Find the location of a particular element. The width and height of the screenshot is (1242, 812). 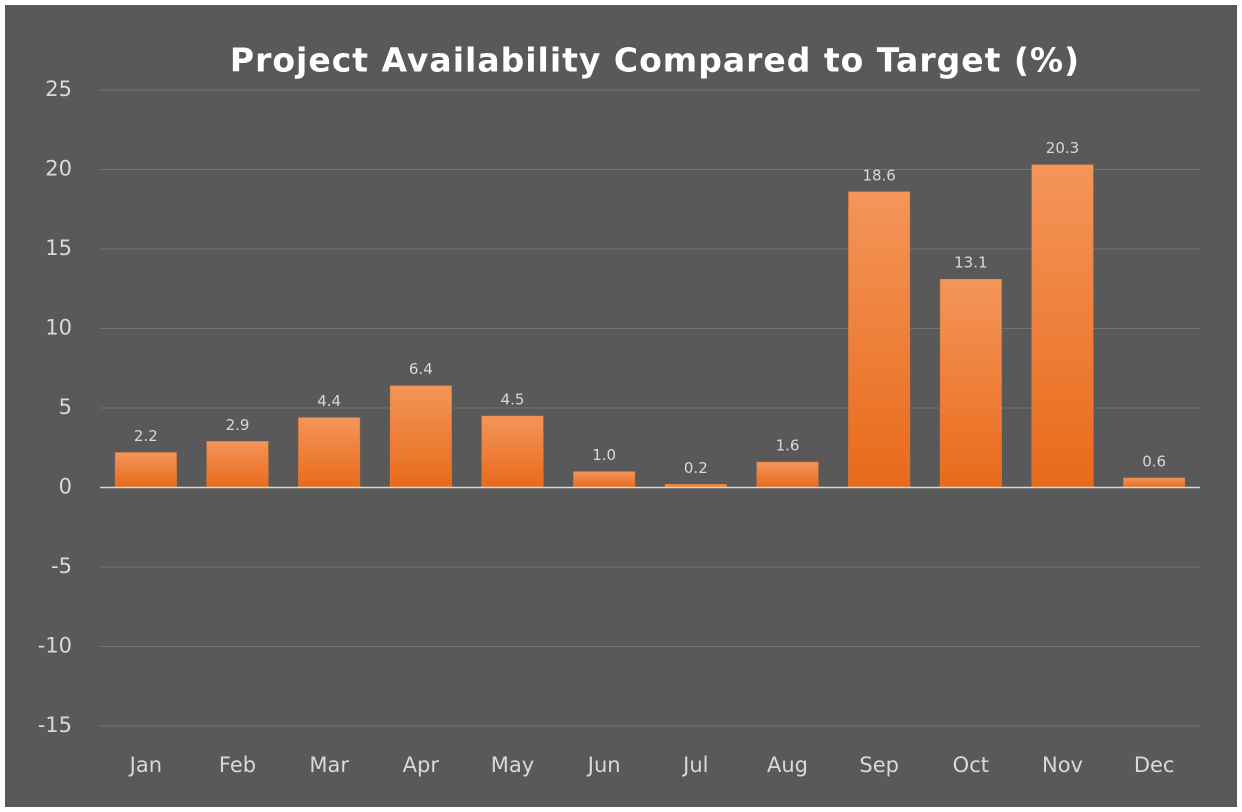

data-label: 6.4 is located at coordinates (421, 369).